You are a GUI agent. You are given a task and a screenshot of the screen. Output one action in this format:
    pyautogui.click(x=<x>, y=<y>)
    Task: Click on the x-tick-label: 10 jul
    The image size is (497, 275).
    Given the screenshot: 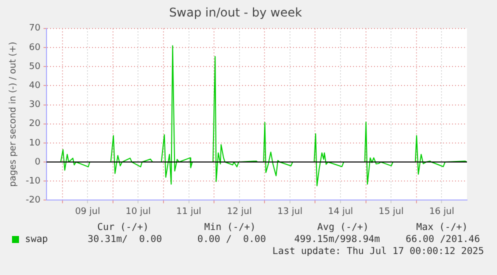 What is the action you would take?
    pyautogui.click(x=138, y=211)
    